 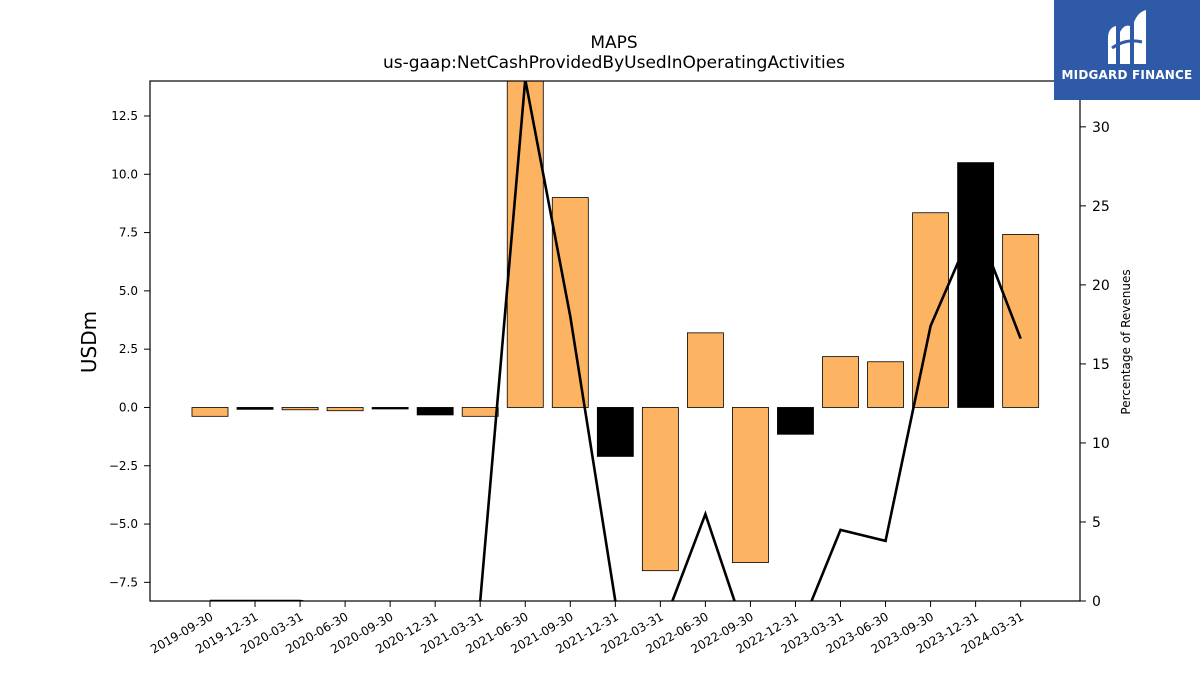 What do you see at coordinates (123, 466) in the screenshot?
I see `y-tick-label: −2.5` at bounding box center [123, 466].